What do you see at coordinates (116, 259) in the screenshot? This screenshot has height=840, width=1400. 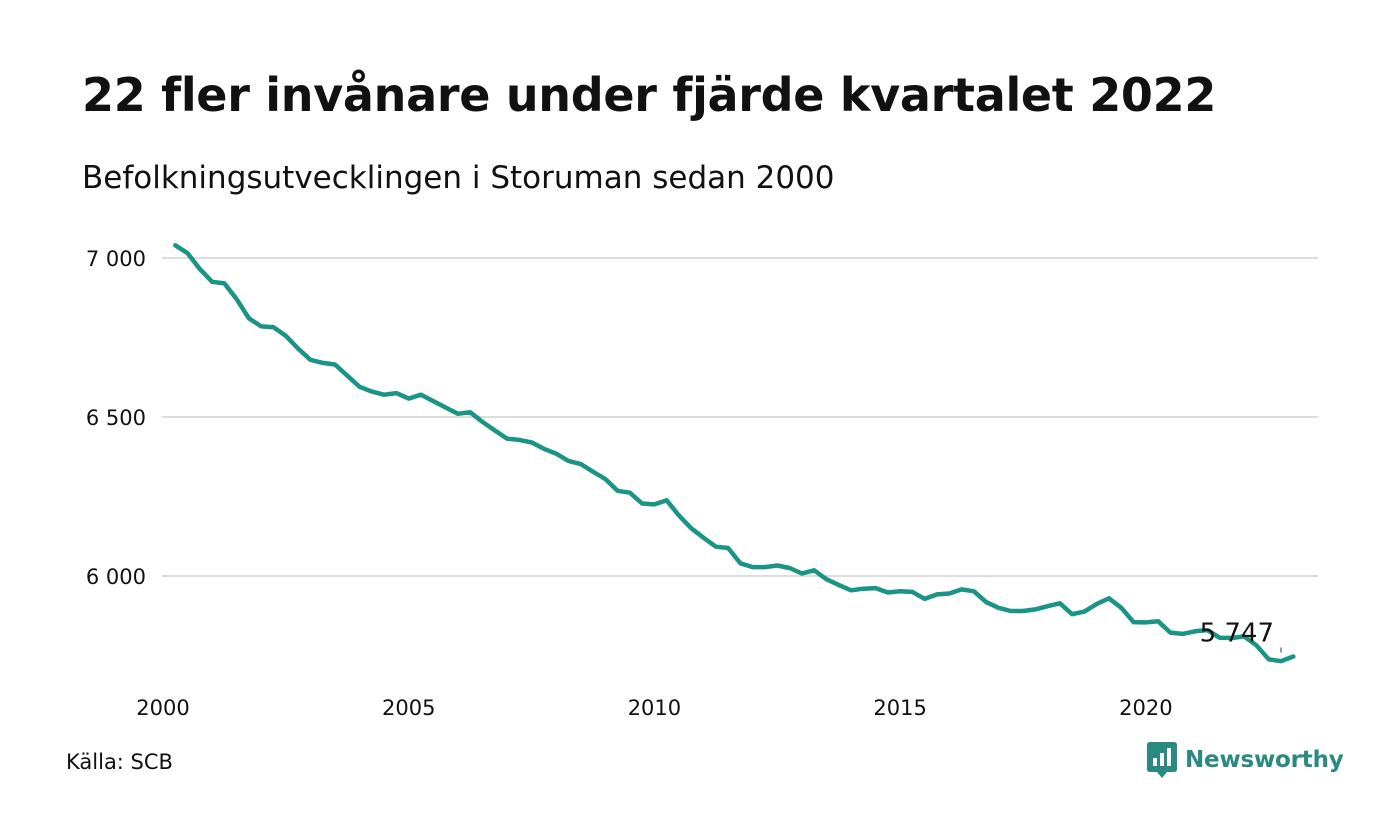 I see `y-tick-label: 7 000` at bounding box center [116, 259].